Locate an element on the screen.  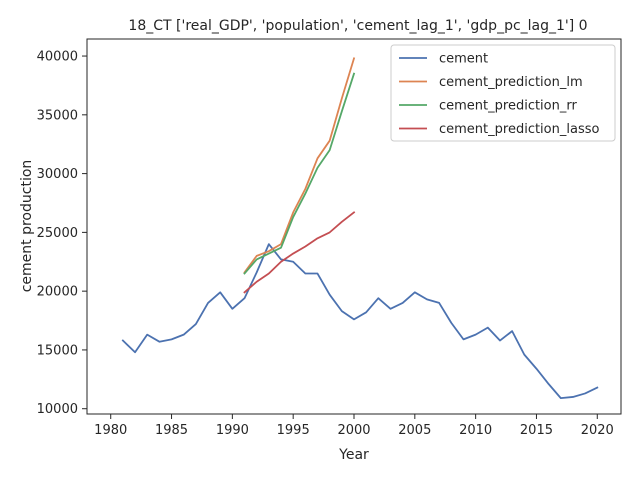
x-tick-label: 1995 is located at coordinates (293, 430).